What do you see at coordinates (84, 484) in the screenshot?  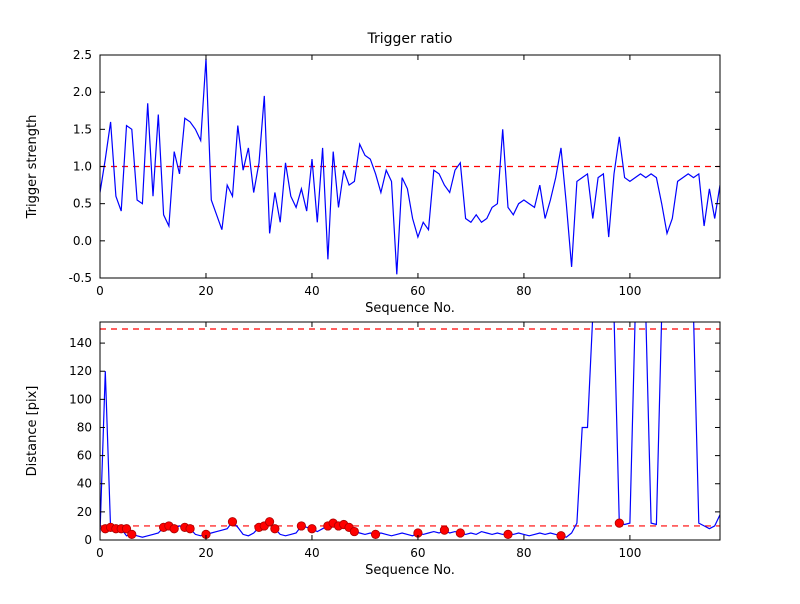 I see `y-tick-label: 40` at bounding box center [84, 484].